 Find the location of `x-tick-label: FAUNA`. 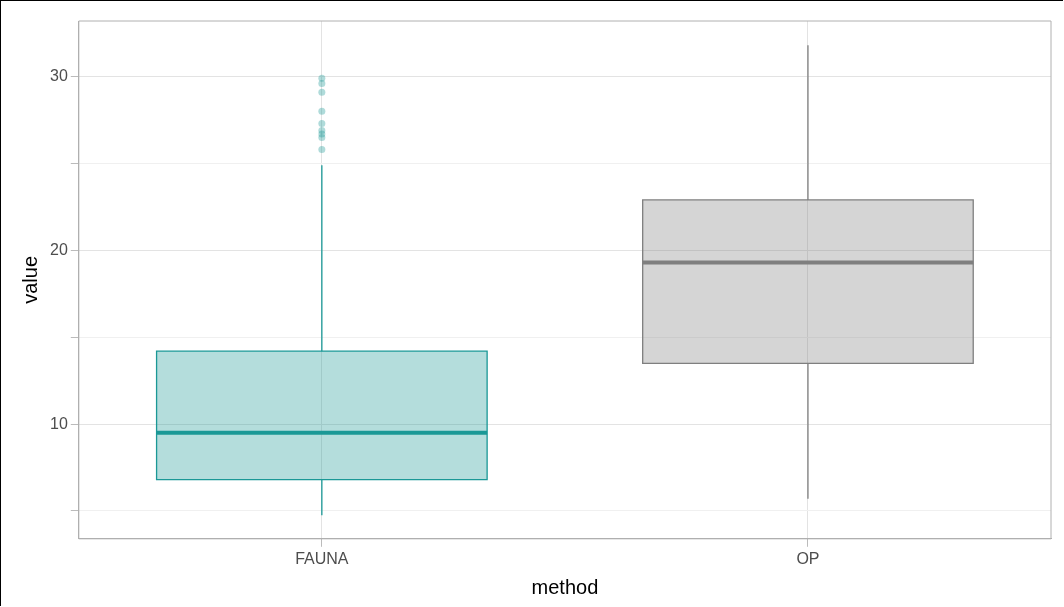

x-tick-label: FAUNA is located at coordinates (322, 558).